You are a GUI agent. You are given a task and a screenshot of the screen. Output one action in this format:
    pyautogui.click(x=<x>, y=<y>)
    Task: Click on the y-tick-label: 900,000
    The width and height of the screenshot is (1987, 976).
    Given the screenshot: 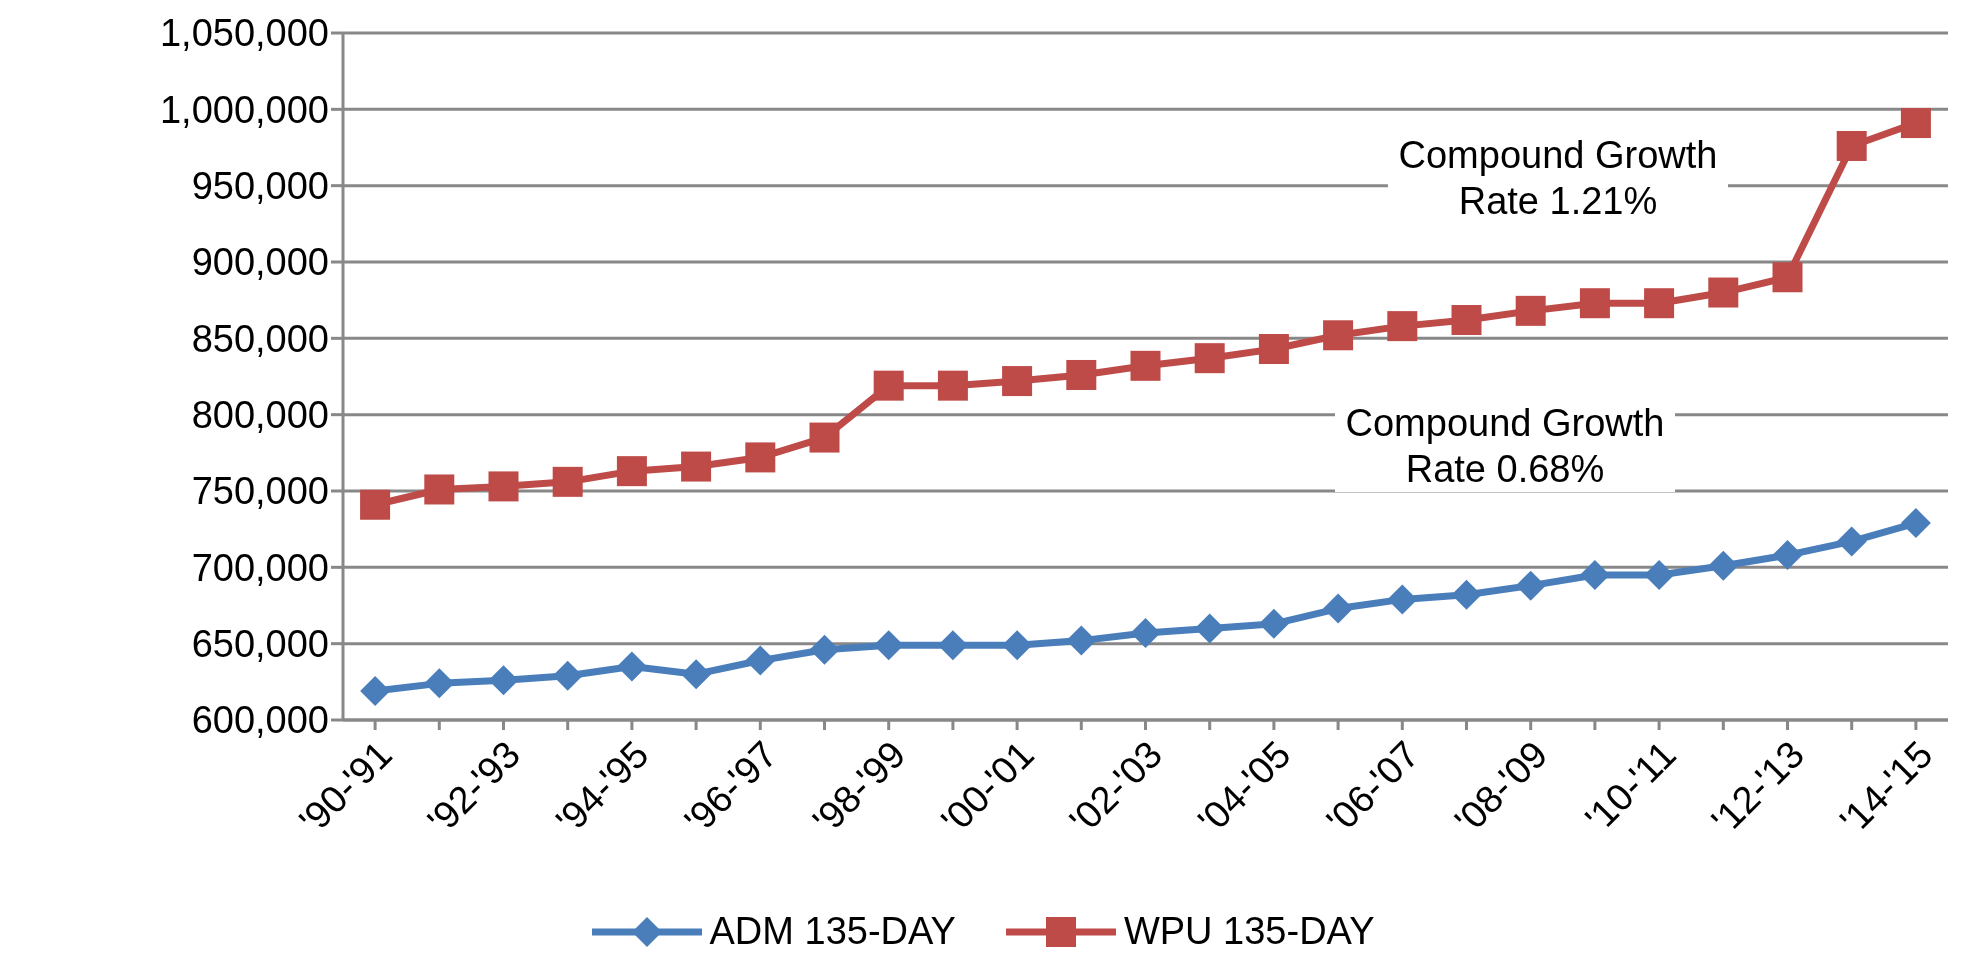 What is the action you would take?
    pyautogui.click(x=260, y=262)
    